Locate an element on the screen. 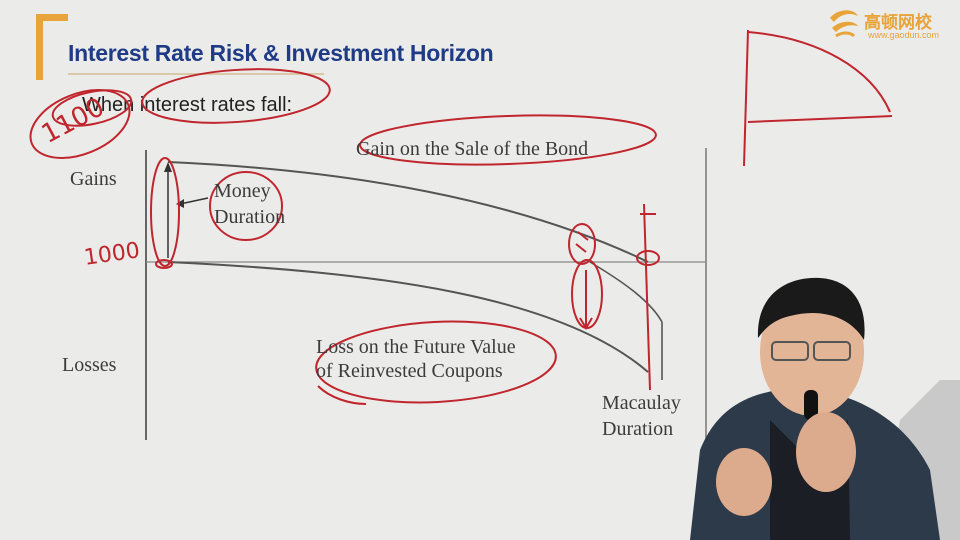 Image resolution: width=960 pixels, height=540 pixels. microphone-icon is located at coordinates (811, 405).